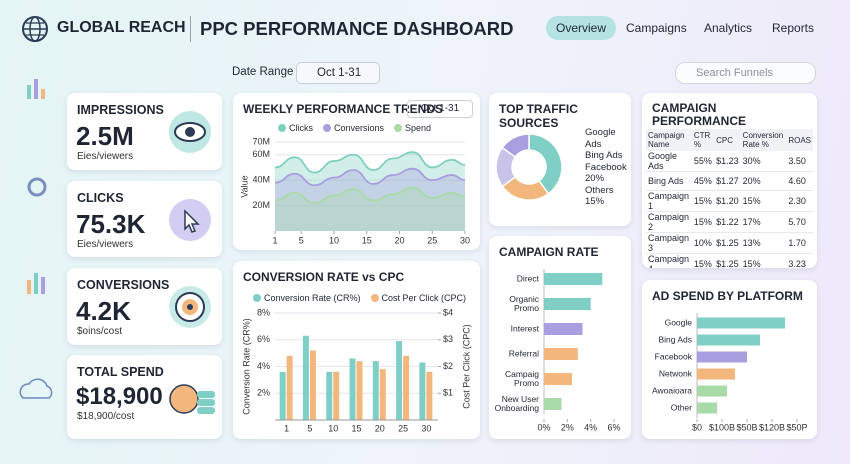 Image resolution: width=850 pixels, height=464 pixels. I want to click on table-row: Campaign 2 15% $1.22 17% 5.70, so click(729, 222).